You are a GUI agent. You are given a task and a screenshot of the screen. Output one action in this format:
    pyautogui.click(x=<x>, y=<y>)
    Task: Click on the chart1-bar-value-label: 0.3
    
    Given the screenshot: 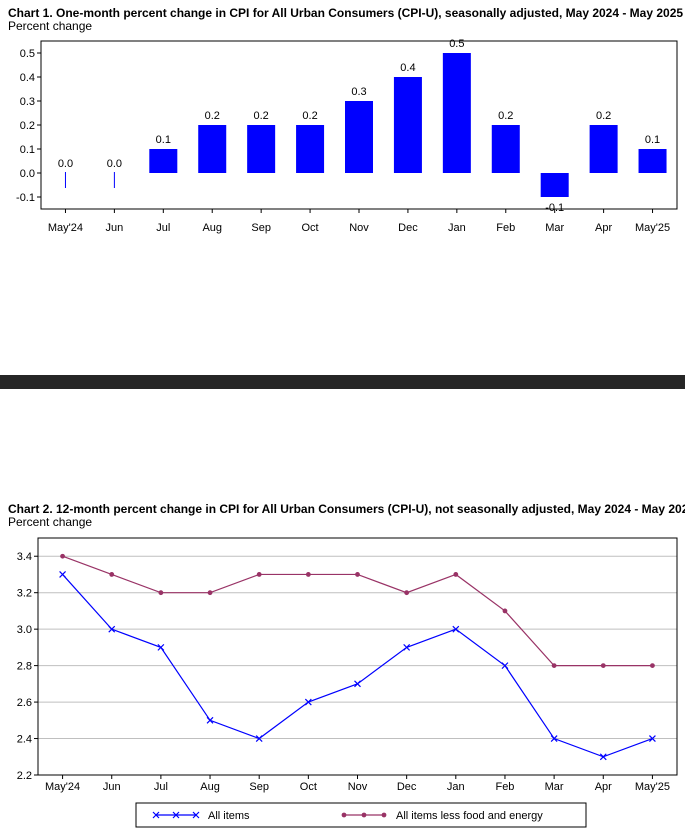 What is the action you would take?
    pyautogui.click(x=358, y=92)
    